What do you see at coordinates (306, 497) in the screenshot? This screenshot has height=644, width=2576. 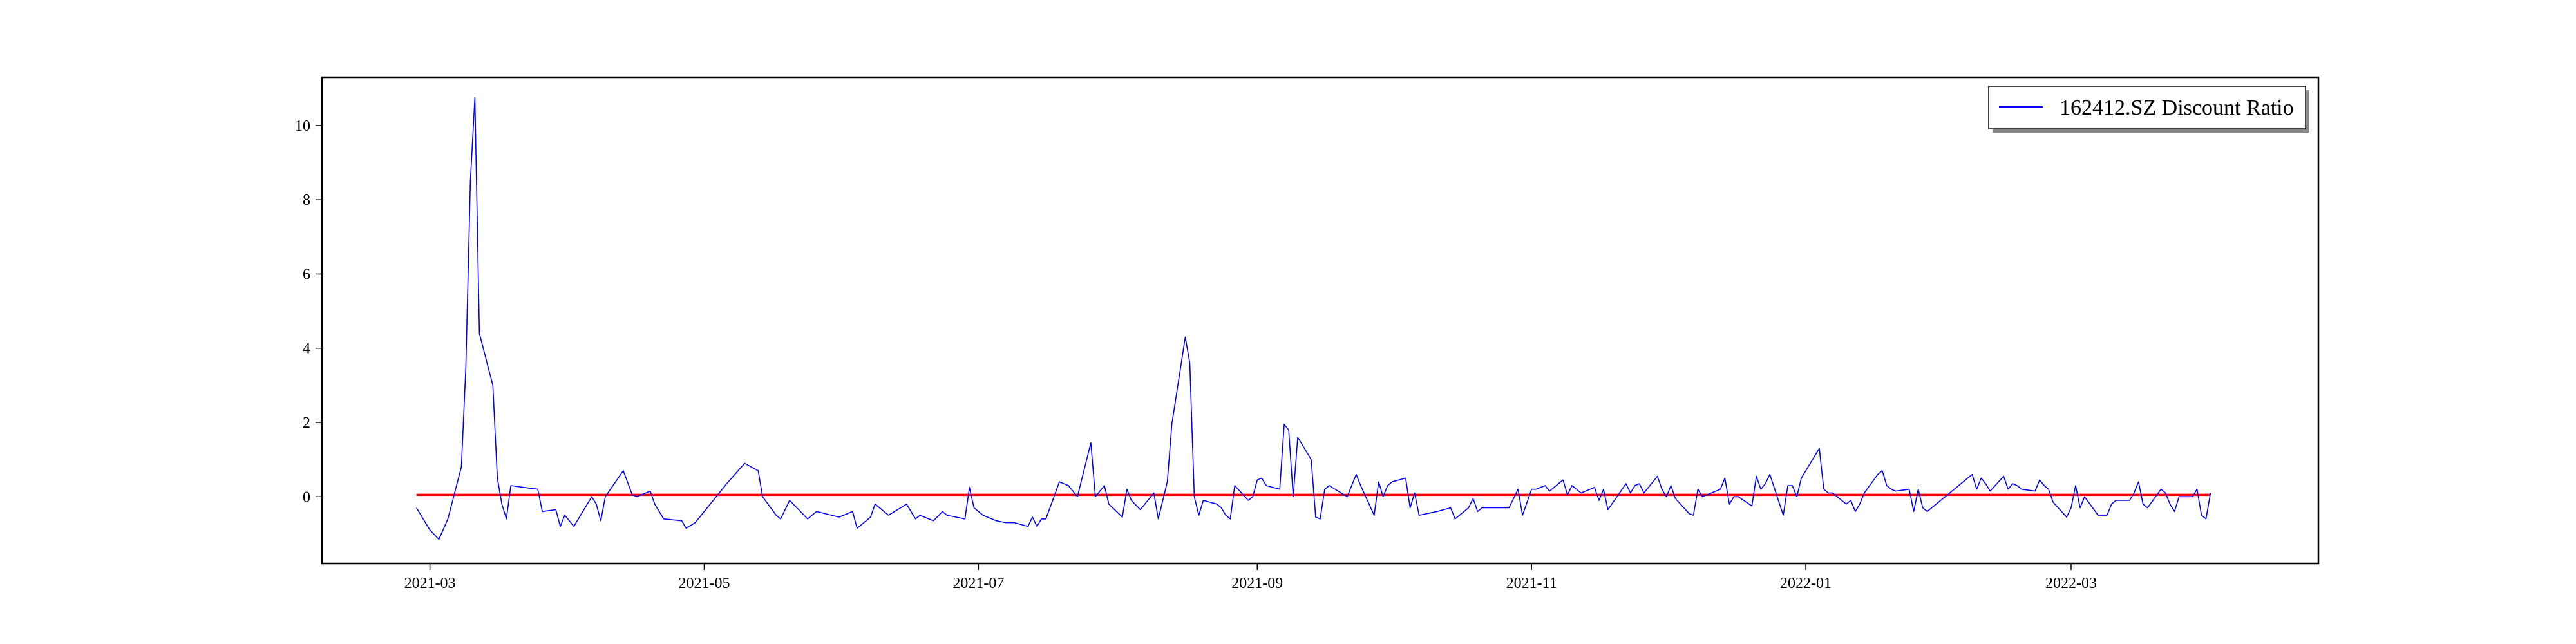 I see `y-tick-label: 0` at bounding box center [306, 497].